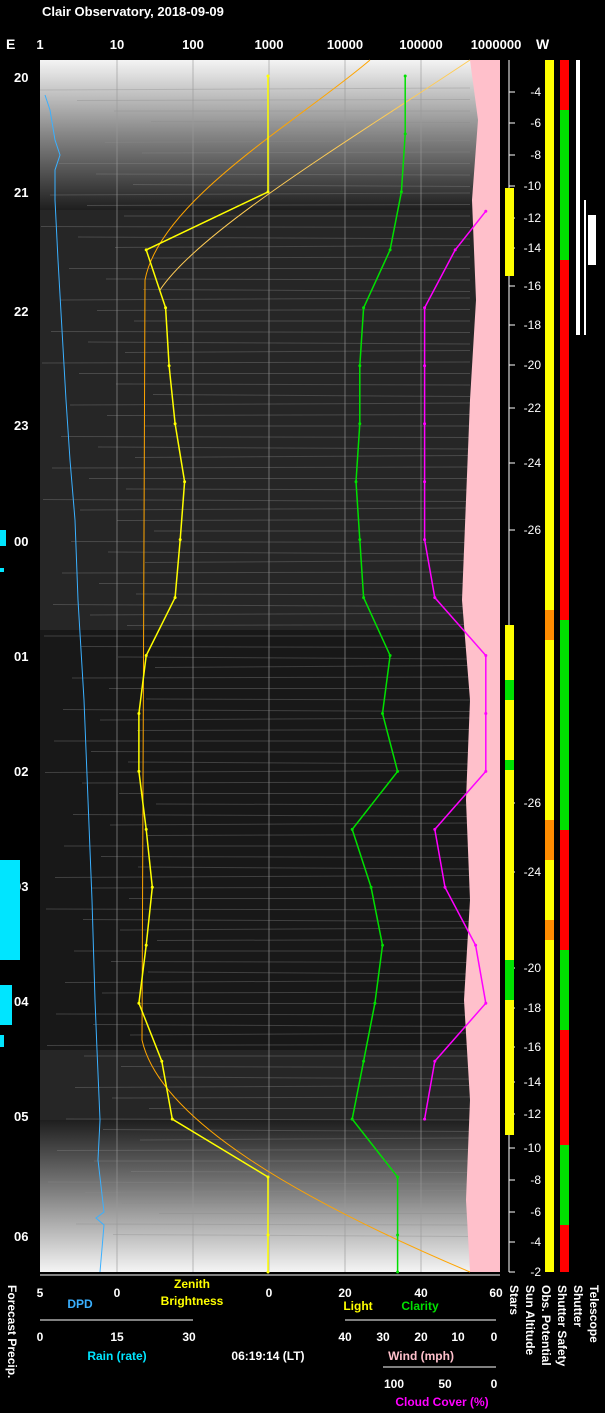 This screenshot has height=1413, width=605. I want to click on shutter-safety-label: Shutter Safety, so click(562, 1326).